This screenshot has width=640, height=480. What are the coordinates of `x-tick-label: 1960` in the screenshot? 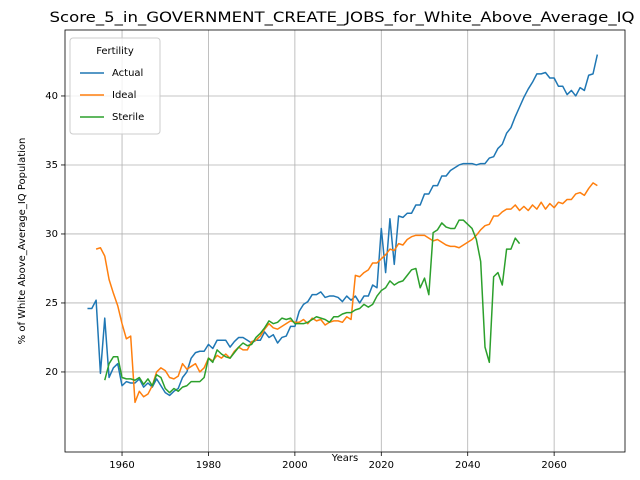 It's located at (121, 465).